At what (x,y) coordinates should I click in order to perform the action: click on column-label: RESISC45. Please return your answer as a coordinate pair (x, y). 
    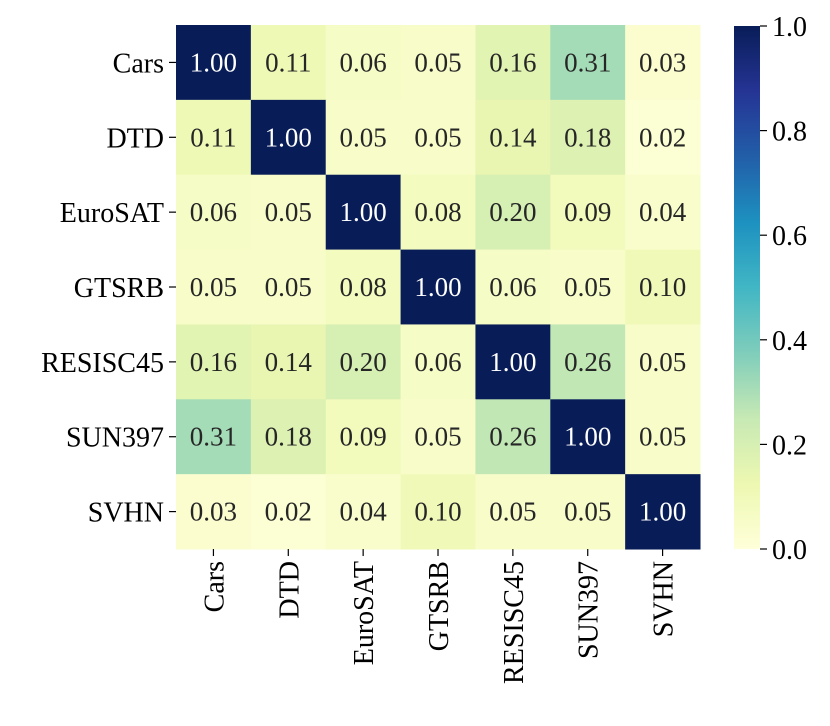
    Looking at the image, I should click on (514, 622).